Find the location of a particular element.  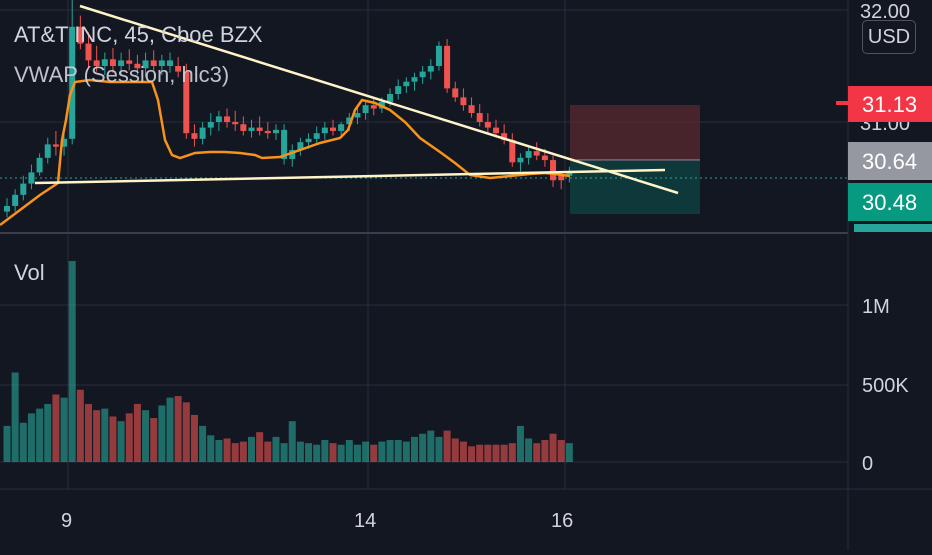

badge-30-64: 30.64 is located at coordinates (889, 161).